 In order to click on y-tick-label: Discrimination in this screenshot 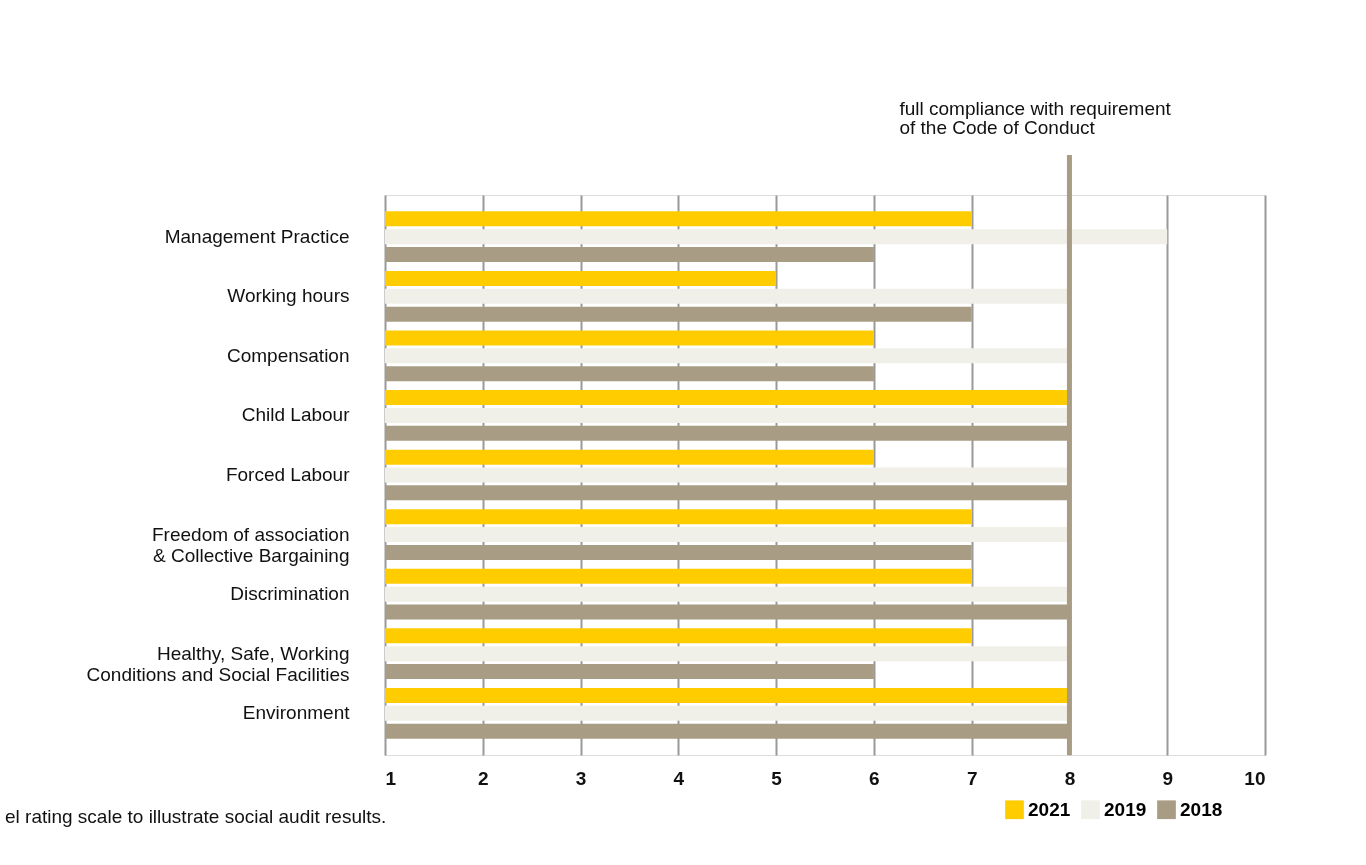, I will do `click(290, 594)`.